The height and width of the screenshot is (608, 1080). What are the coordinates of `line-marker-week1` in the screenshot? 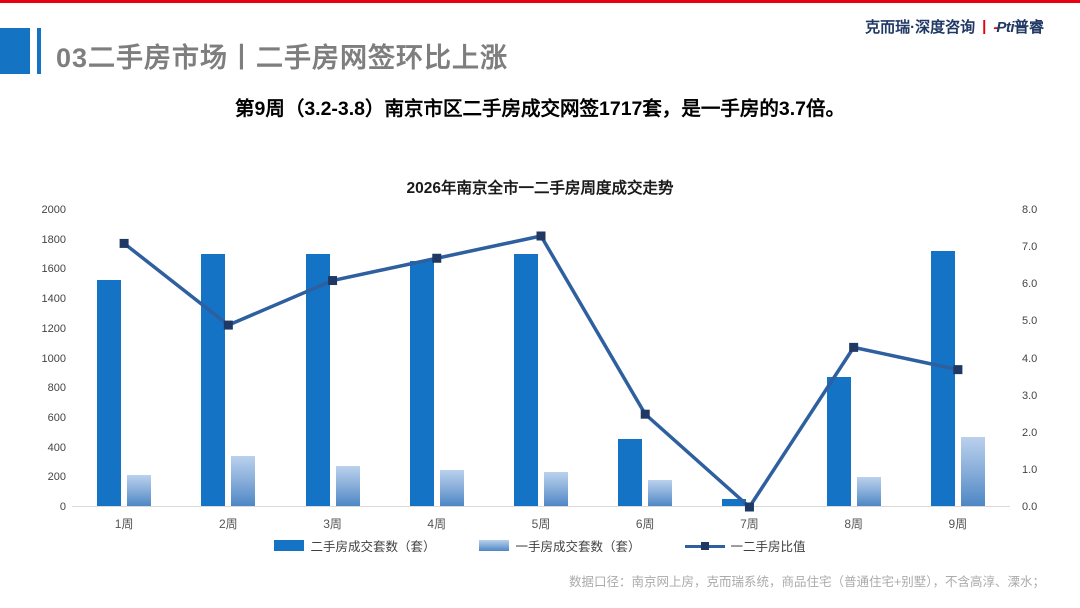 It's located at (124, 243).